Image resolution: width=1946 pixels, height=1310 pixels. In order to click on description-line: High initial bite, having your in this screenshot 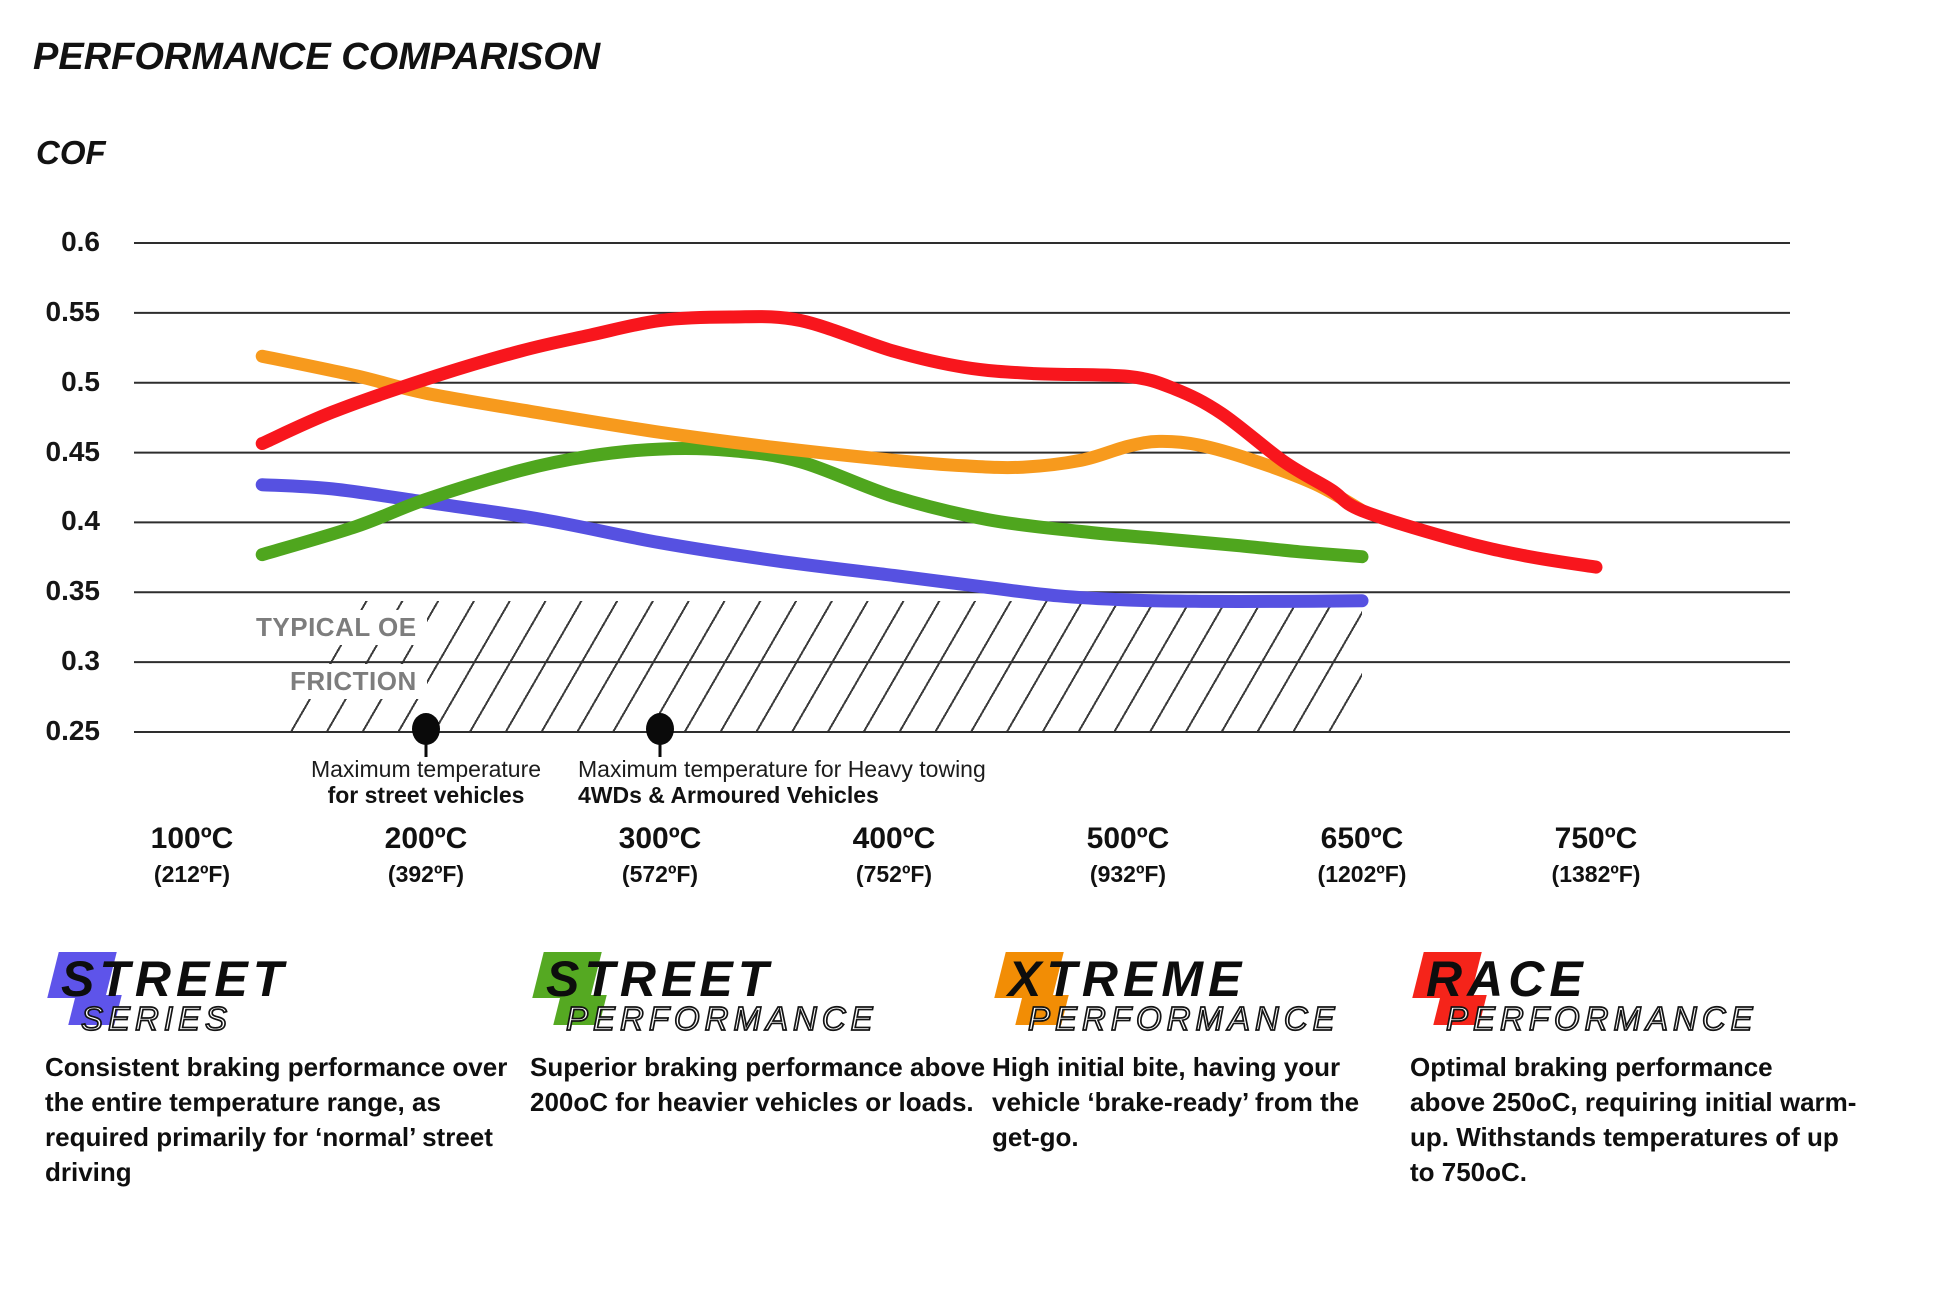, I will do `click(1166, 1067)`.